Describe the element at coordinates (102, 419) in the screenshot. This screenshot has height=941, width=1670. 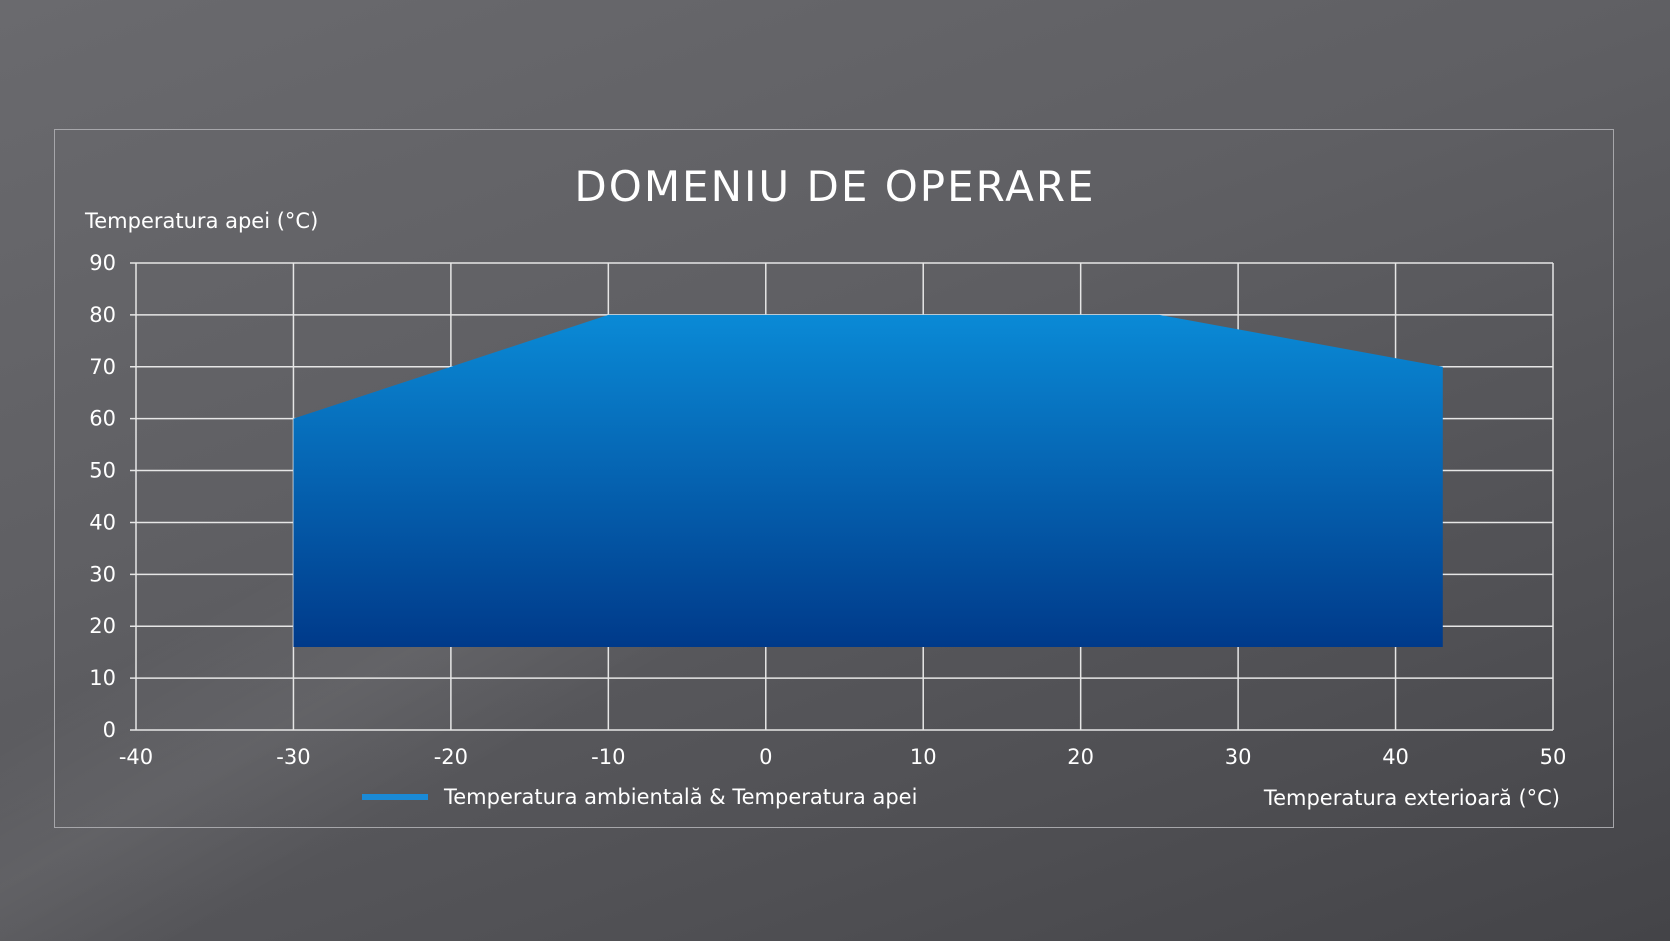
I see `y-tick-label: 60` at that location.